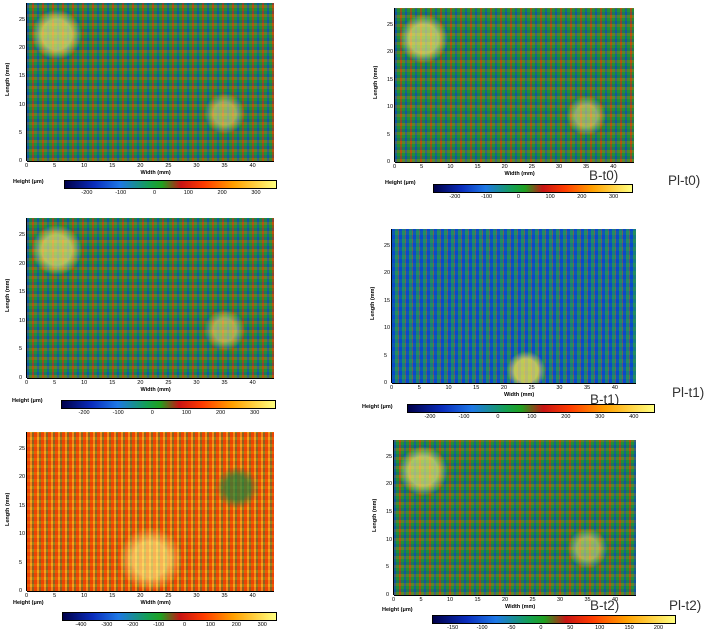 This screenshot has height=632, width=709. What do you see at coordinates (21, 132) in the screenshot?
I see `y-tick-label: 5` at bounding box center [21, 132].